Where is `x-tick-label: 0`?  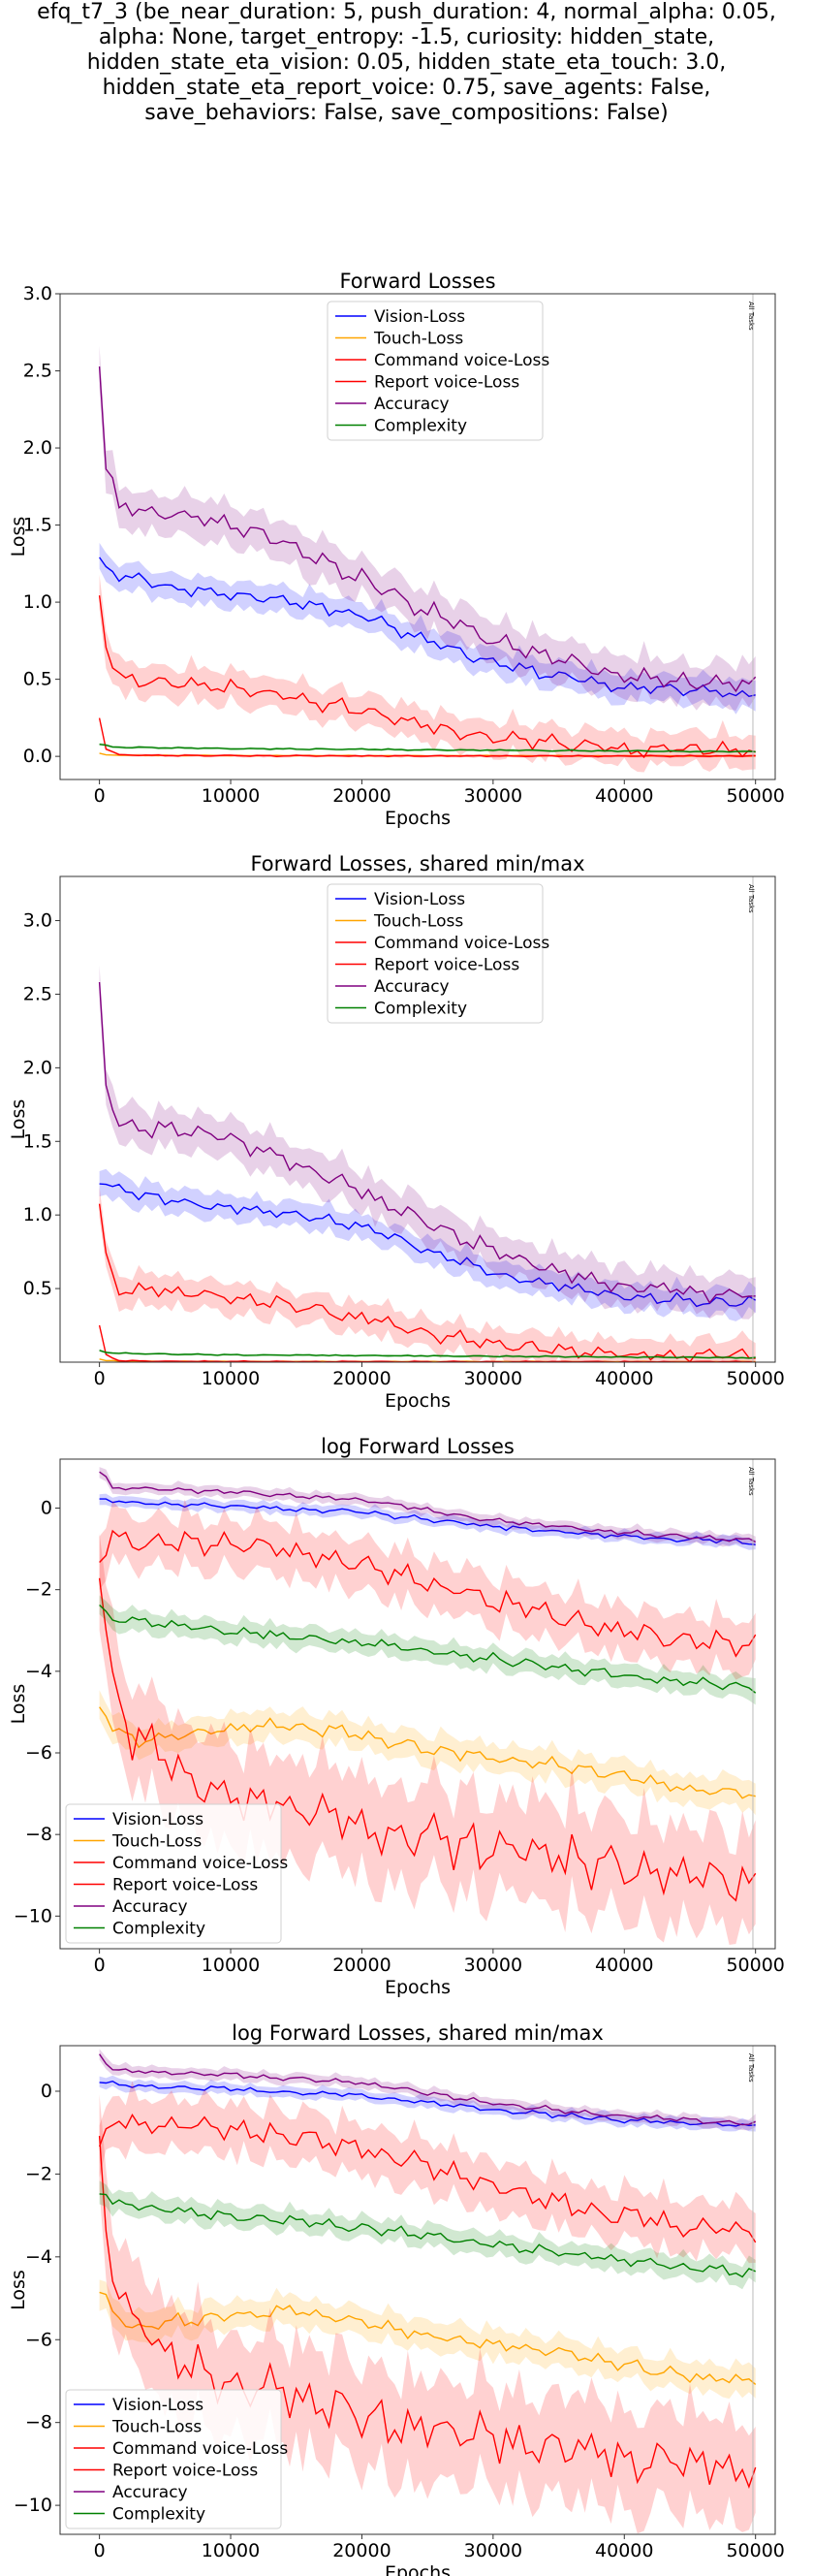
x-tick-label: 0 is located at coordinates (100, 1378).